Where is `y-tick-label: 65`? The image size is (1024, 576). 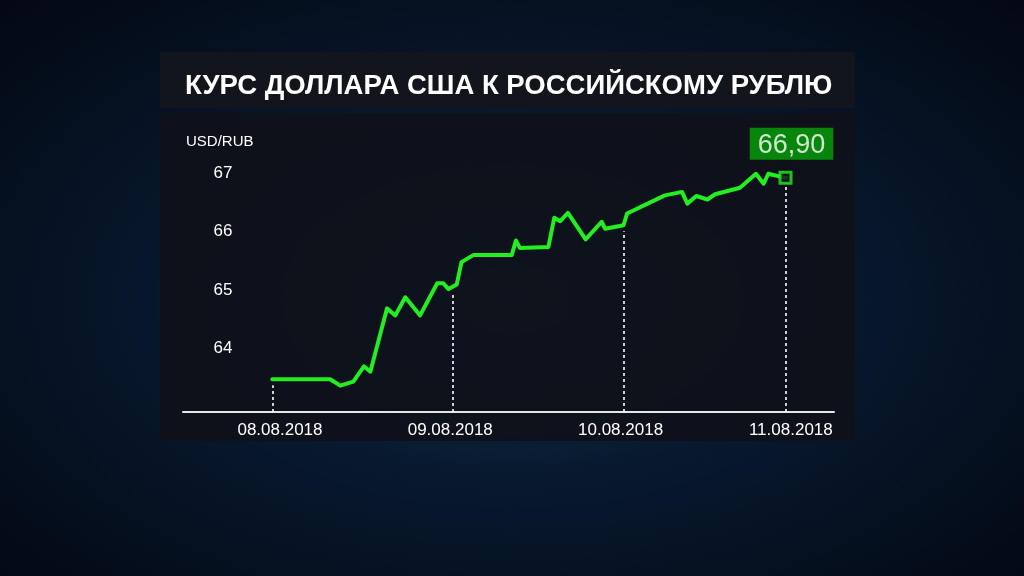
y-tick-label: 65 is located at coordinates (223, 289).